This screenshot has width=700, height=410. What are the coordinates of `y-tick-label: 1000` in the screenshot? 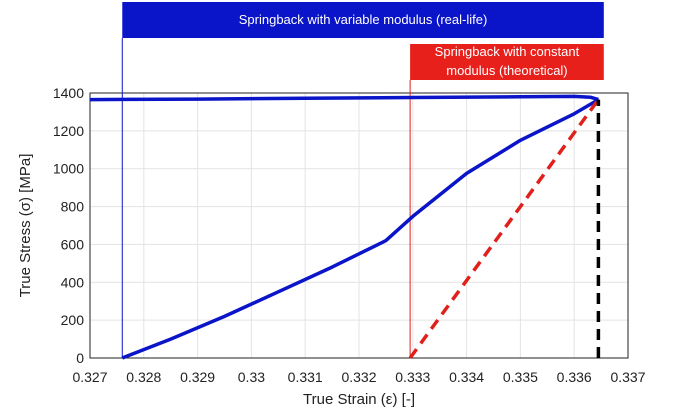 It's located at (68, 169).